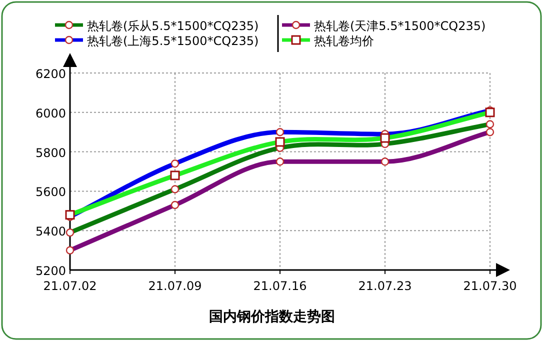  What do you see at coordinates (280, 286) in the screenshot?
I see `x-tick-label: 21.07.16` at bounding box center [280, 286].